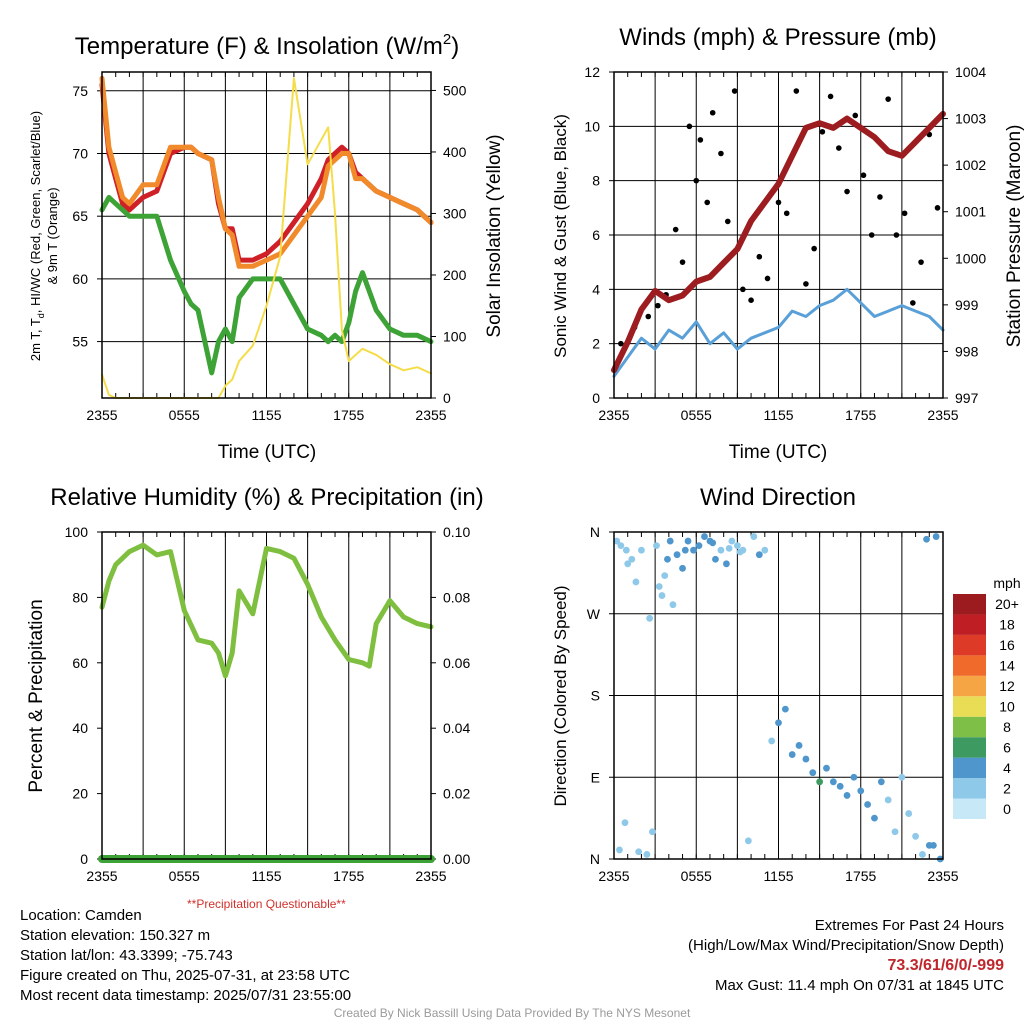  Describe the element at coordinates (777, 37) in the screenshot. I see `wind-panel-title: Winds (mph) & Pressure (mb)` at that location.